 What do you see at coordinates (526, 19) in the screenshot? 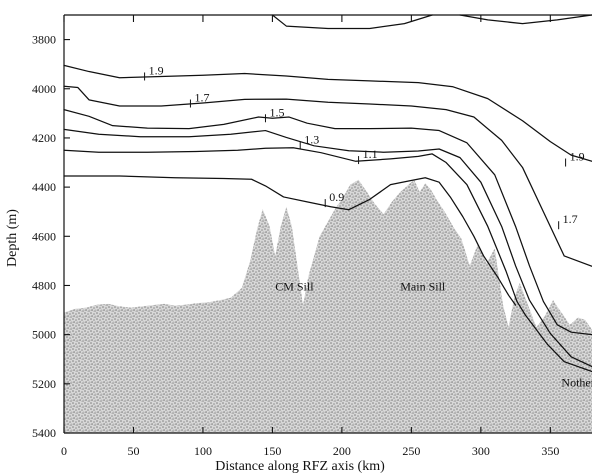
I see `surface-contour-right` at bounding box center [526, 19].